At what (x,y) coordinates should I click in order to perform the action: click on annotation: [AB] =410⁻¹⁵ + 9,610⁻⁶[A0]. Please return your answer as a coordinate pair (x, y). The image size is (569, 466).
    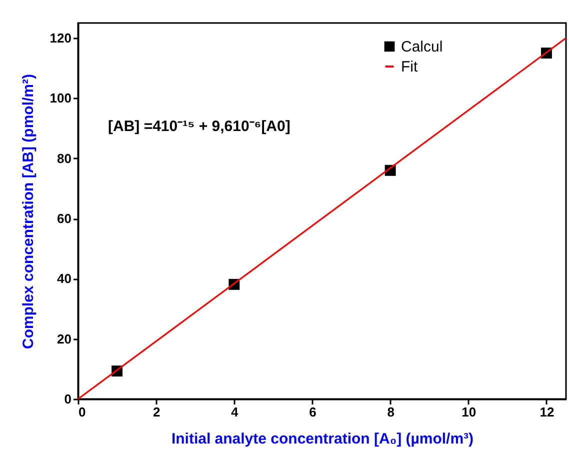
    Looking at the image, I should click on (199, 126).